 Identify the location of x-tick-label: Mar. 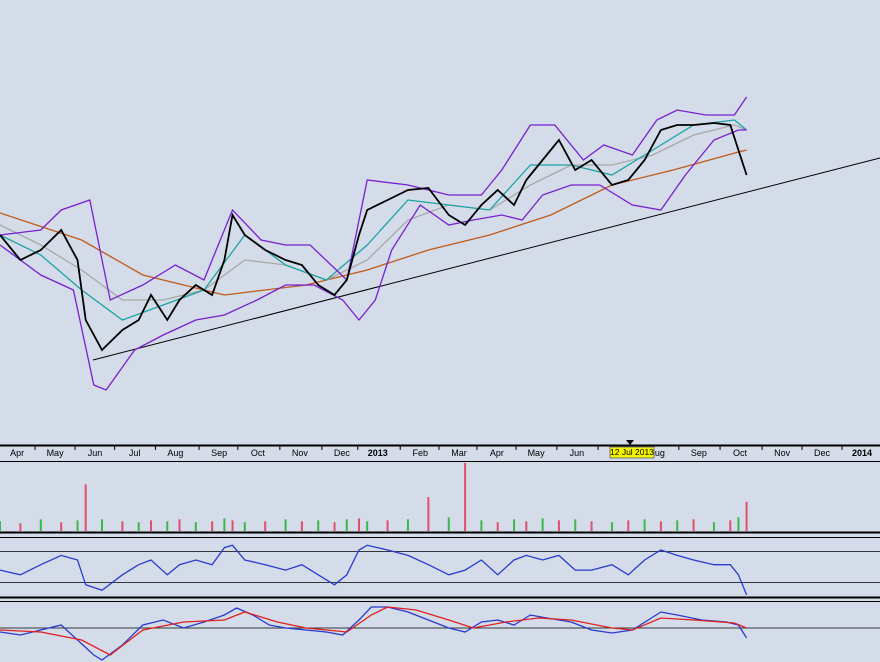
(459, 453).